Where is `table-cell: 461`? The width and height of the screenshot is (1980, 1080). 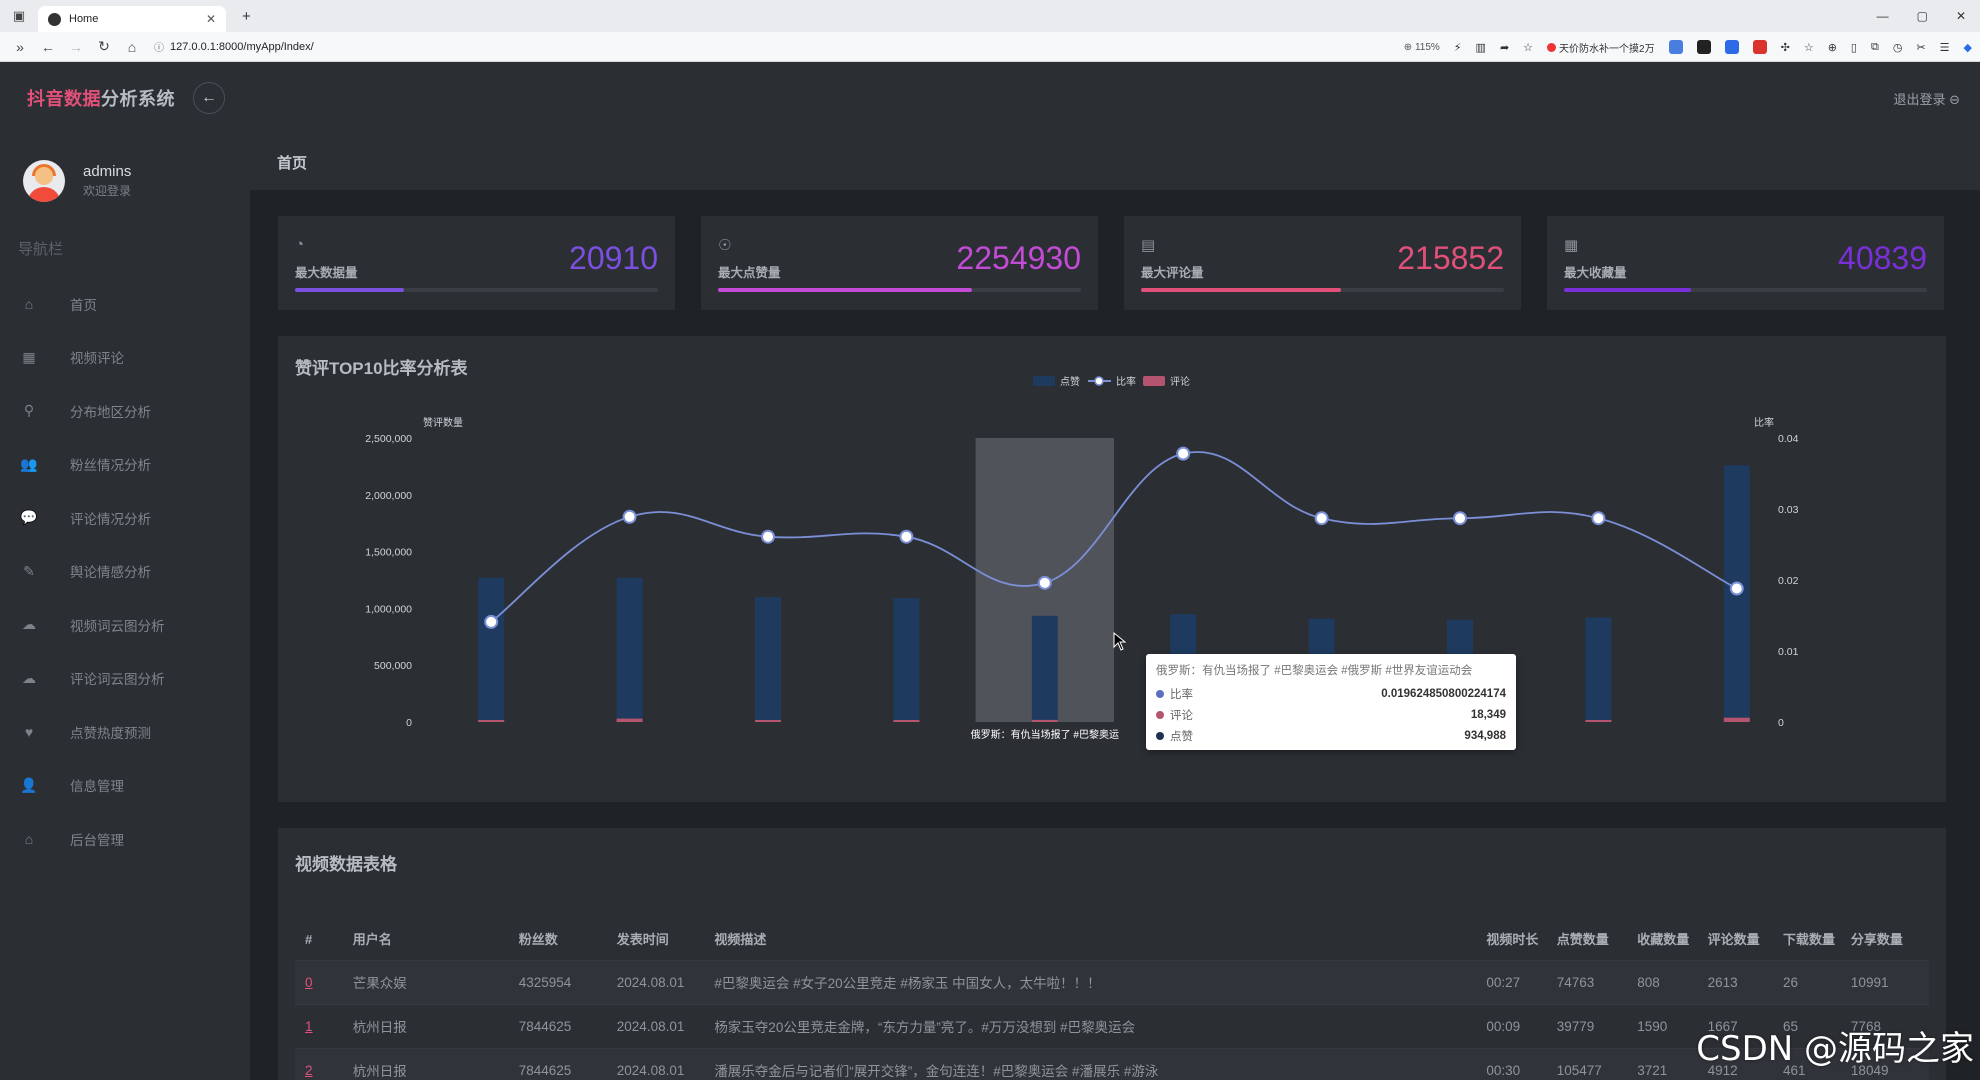
table-cell: 461 is located at coordinates (1807, 1063).